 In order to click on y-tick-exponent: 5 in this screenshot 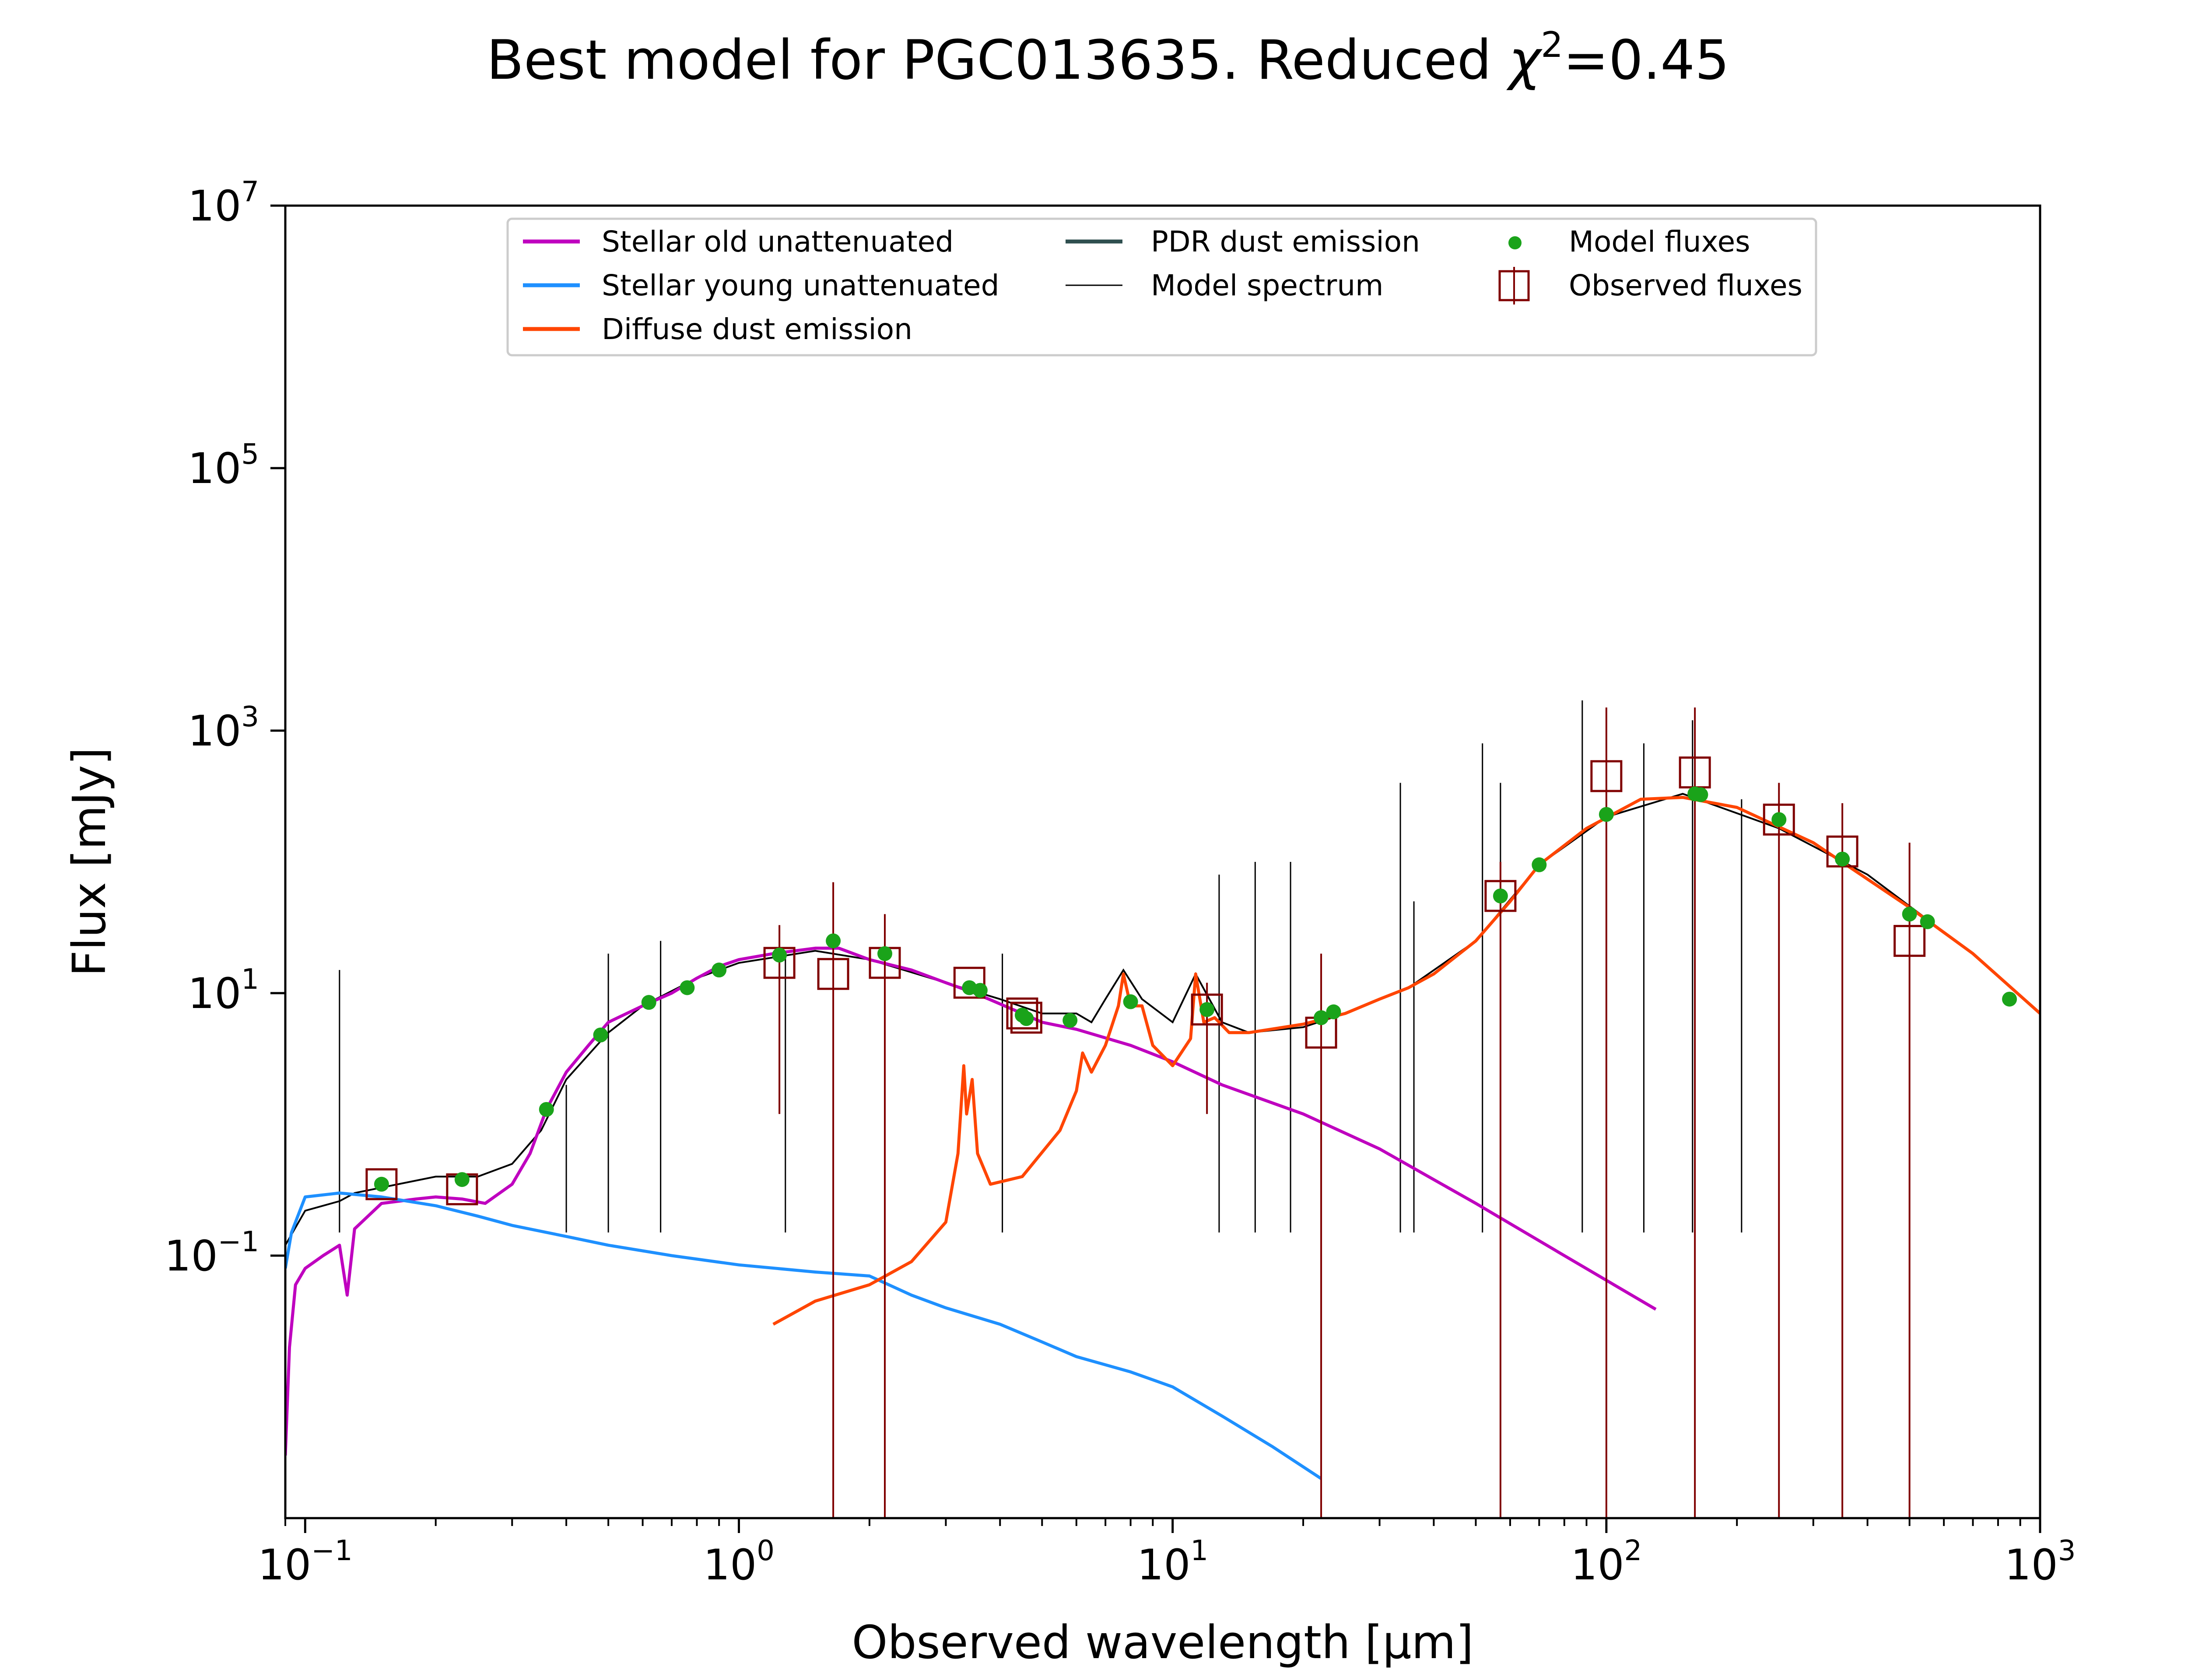, I will do `click(250, 454)`.